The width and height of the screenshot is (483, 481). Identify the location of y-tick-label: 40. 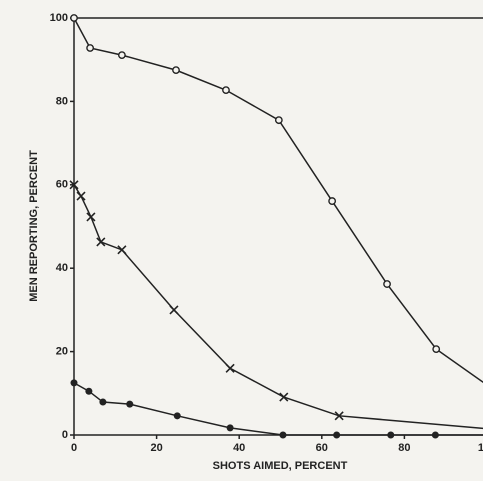
(62, 268).